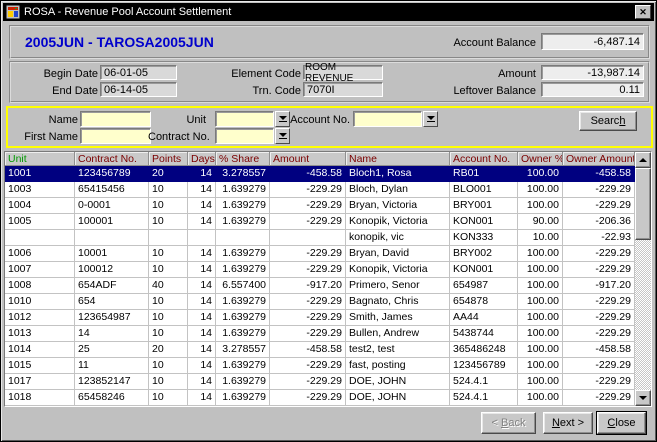 This screenshot has height=442, width=657. I want to click on contract-no-combo-dropdown-button, so click(282, 136).